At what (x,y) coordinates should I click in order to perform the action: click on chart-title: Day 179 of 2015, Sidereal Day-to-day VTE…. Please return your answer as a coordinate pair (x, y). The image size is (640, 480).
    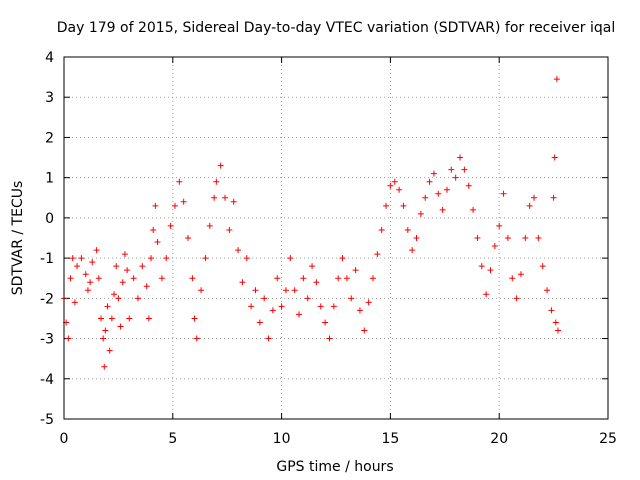
    Looking at the image, I should click on (336, 28).